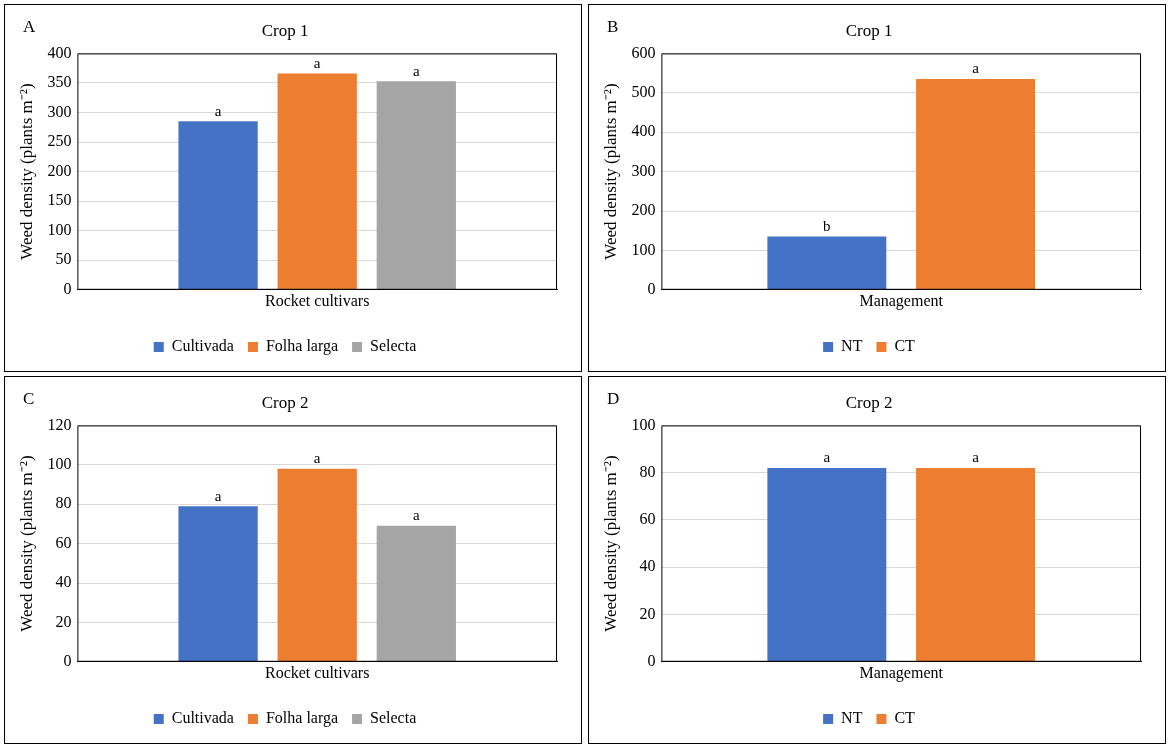  What do you see at coordinates (29, 398) in the screenshot?
I see `text: C` at bounding box center [29, 398].